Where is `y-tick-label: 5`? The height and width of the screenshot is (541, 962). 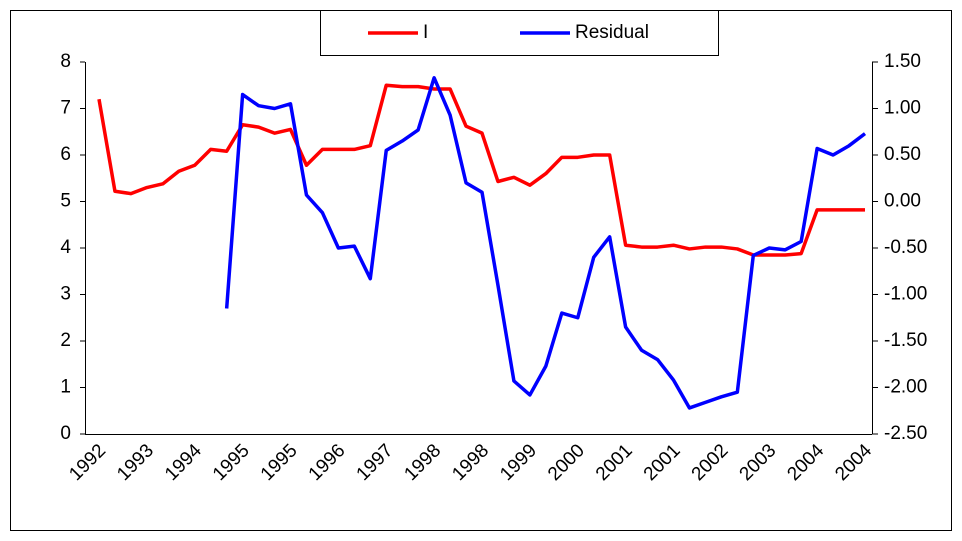
y-tick-label: 5 is located at coordinates (65, 201).